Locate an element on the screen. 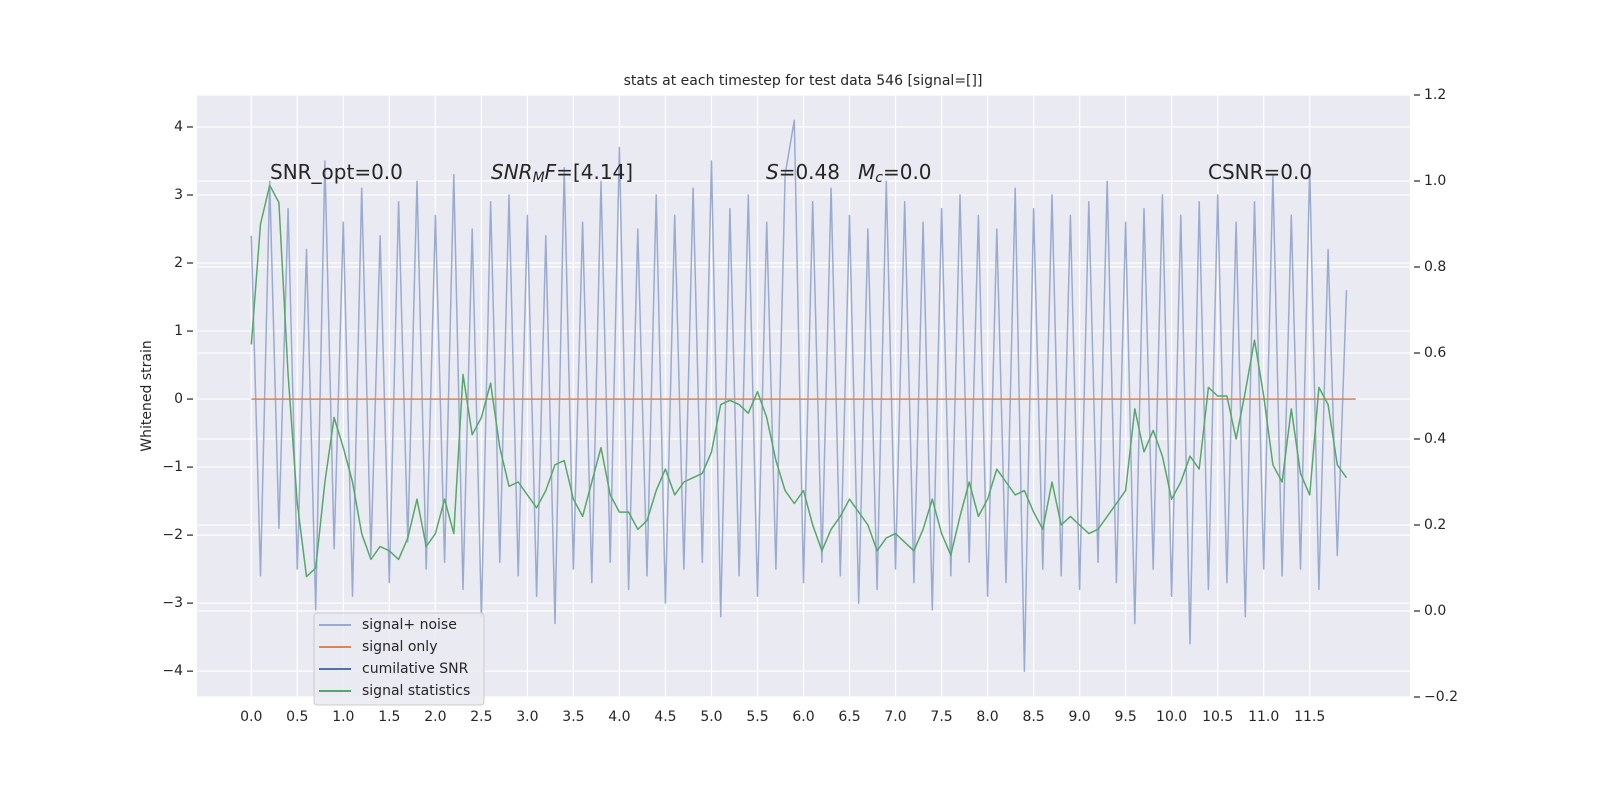  annotation: SNRMF=[4.14] is located at coordinates (562, 173).